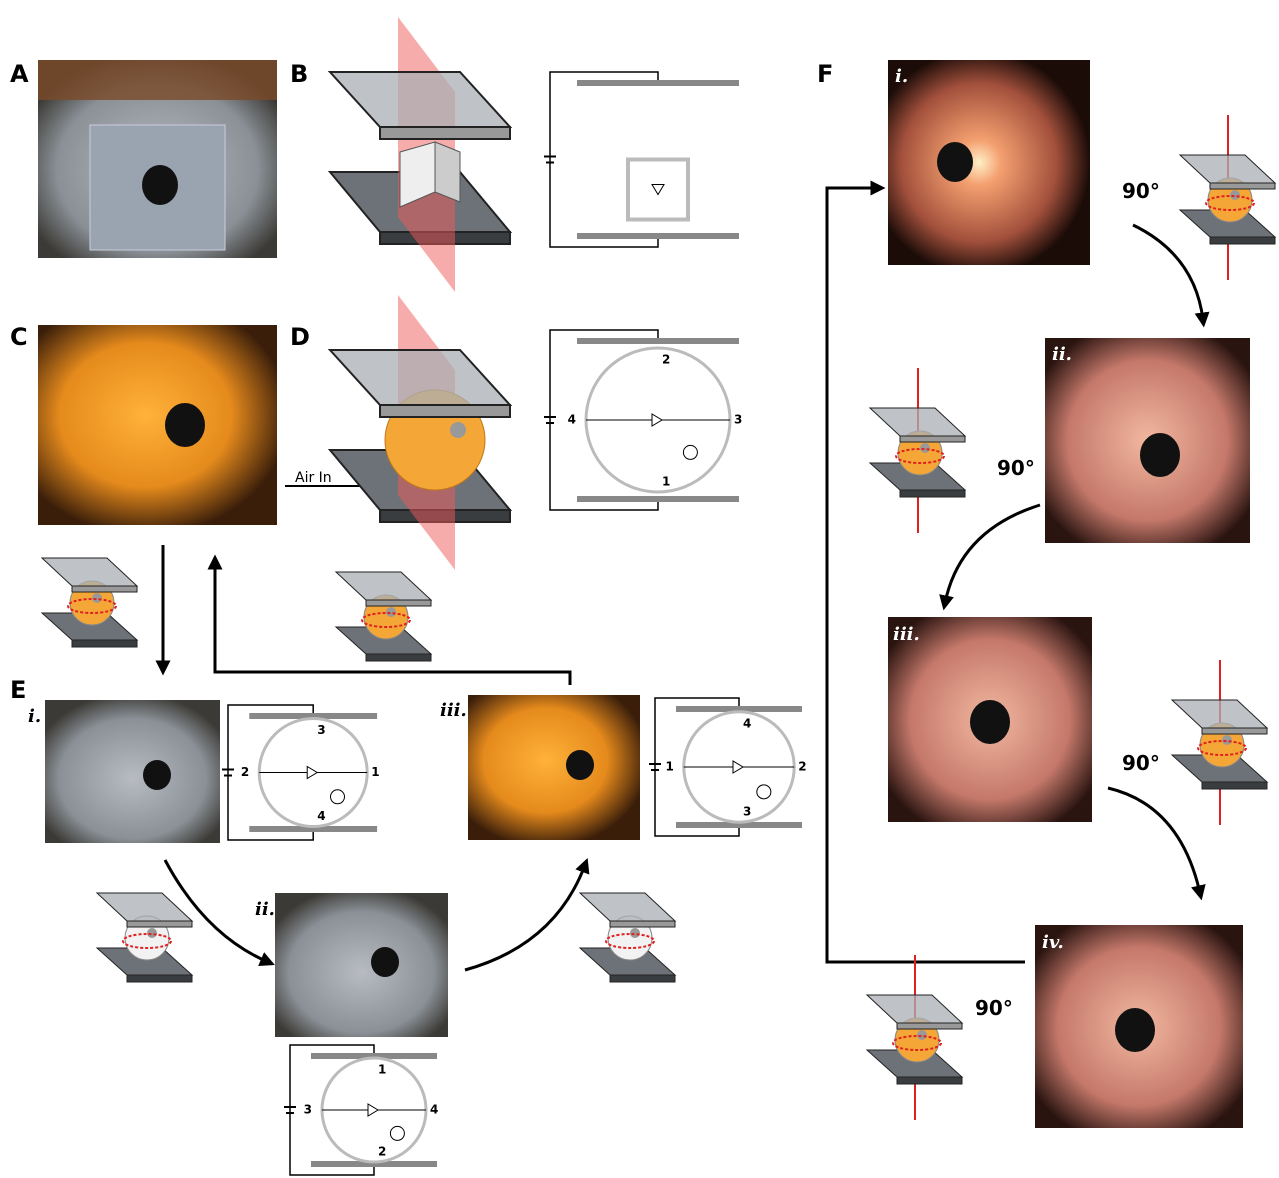  What do you see at coordinates (361, 965) in the screenshot?
I see `photo-e-ii` at bounding box center [361, 965].